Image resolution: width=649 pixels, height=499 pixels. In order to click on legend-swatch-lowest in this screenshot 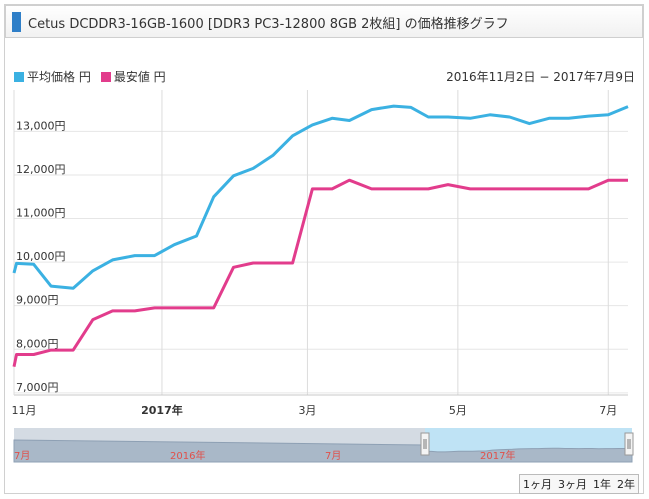, I will do `click(105, 76)`.